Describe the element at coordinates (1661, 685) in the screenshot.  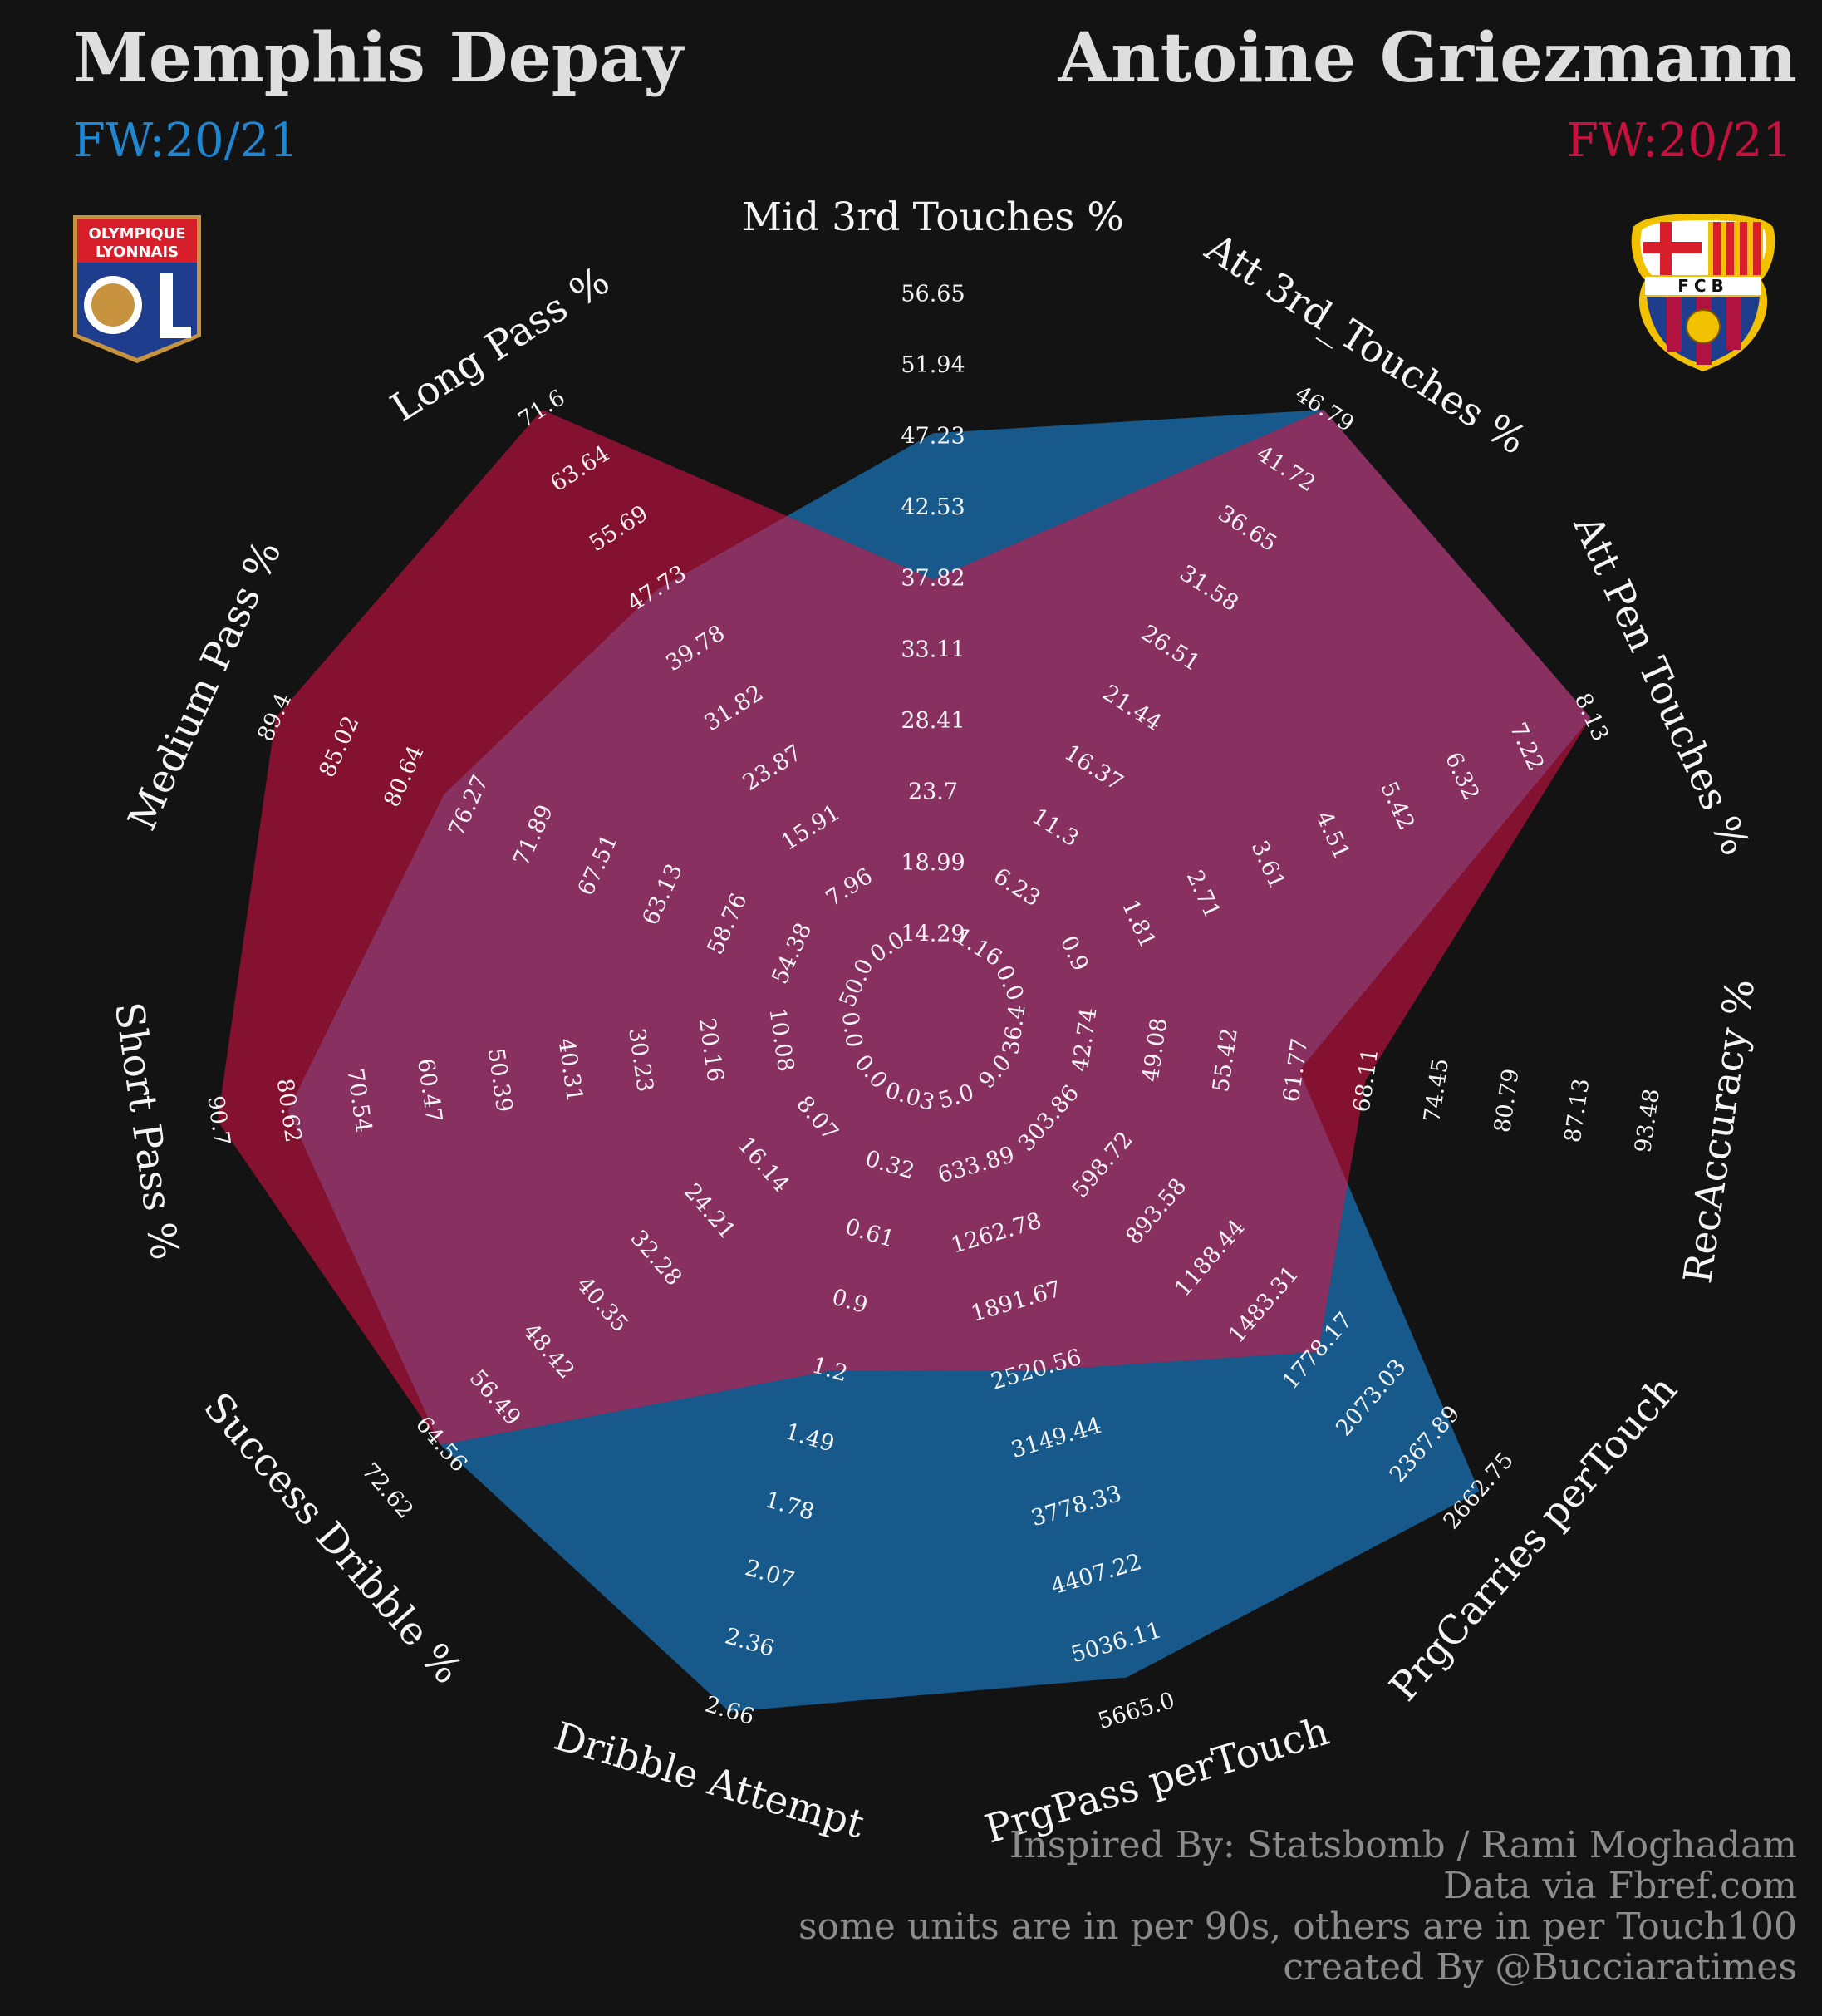
I see `axis-label: Att Pen Touches %` at that location.